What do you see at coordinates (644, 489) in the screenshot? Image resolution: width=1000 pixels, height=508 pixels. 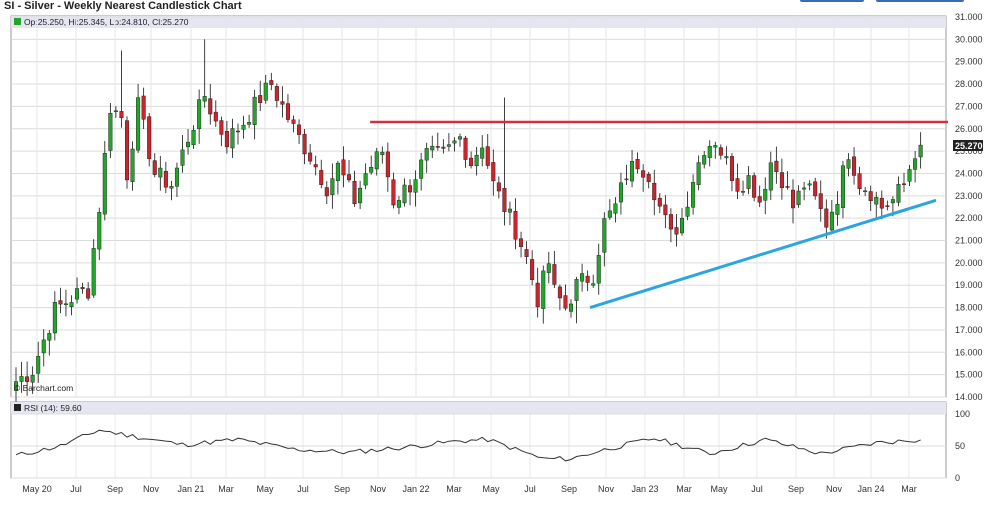 I see `x-tick-label: Jan 23` at bounding box center [644, 489].